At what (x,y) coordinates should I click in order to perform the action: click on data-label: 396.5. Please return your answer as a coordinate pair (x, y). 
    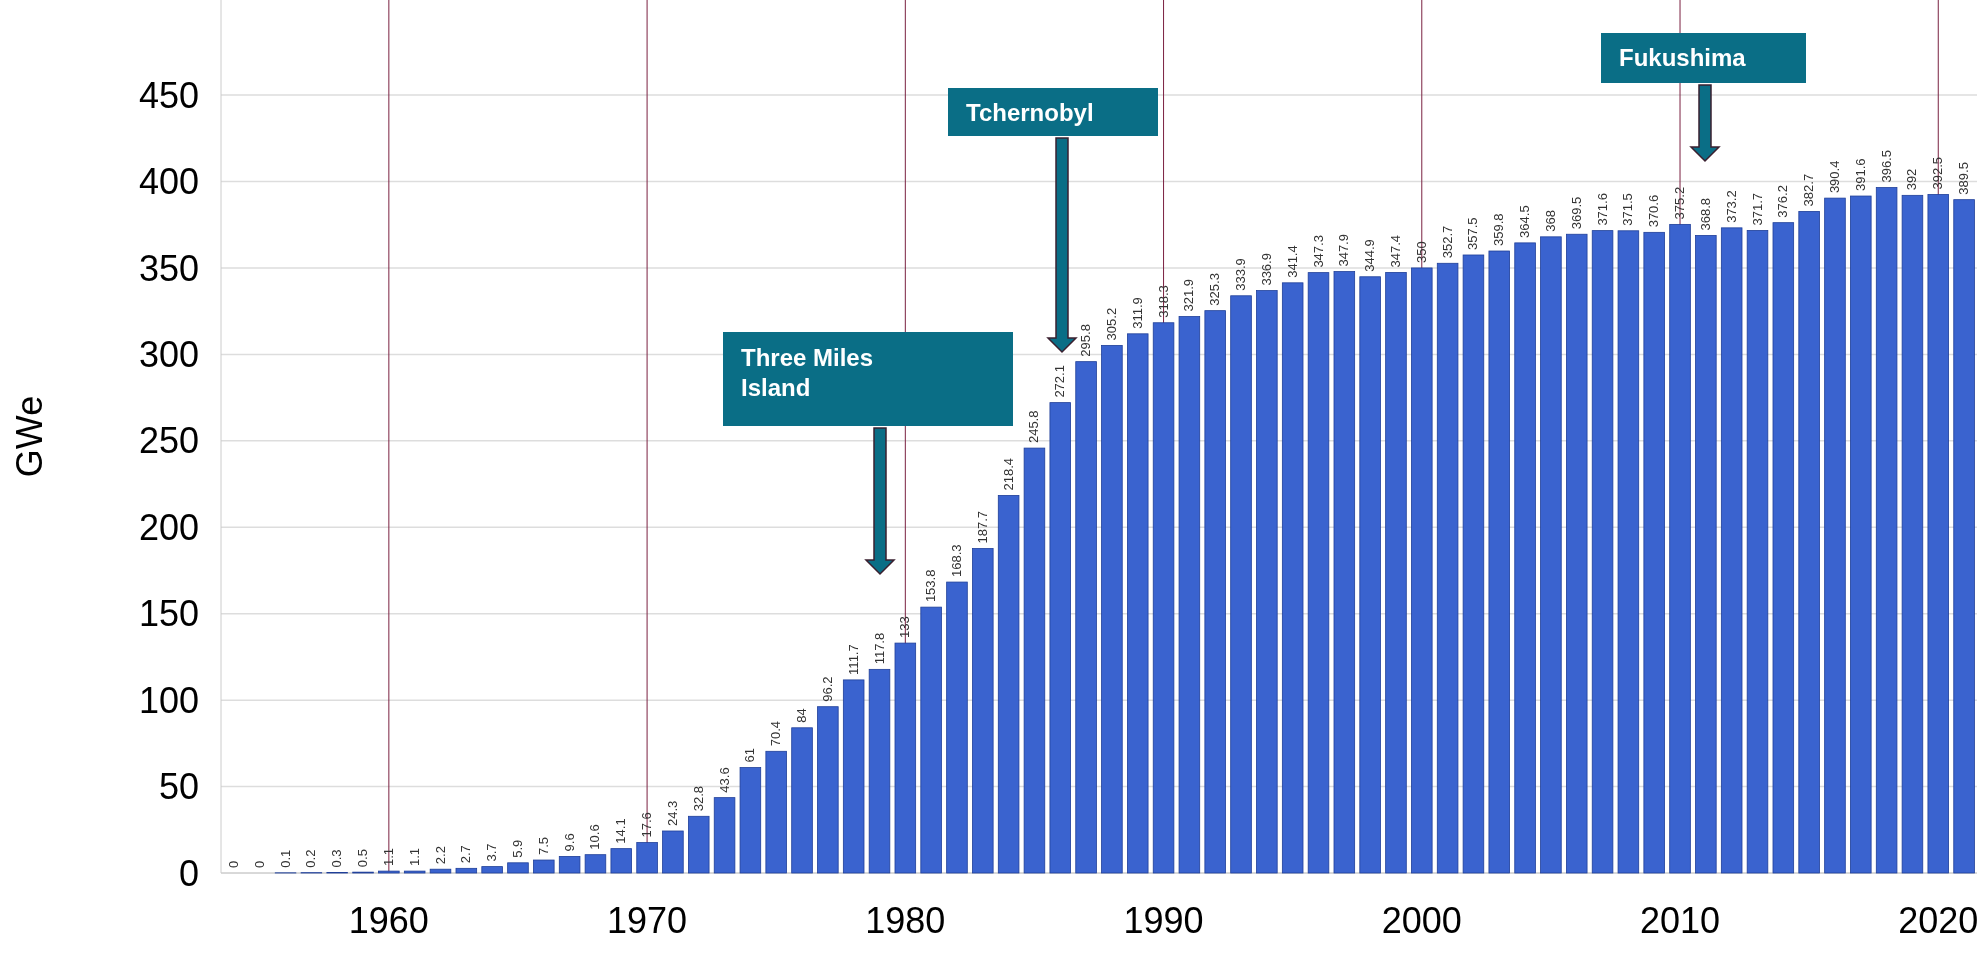
    Looking at the image, I should click on (1886, 166).